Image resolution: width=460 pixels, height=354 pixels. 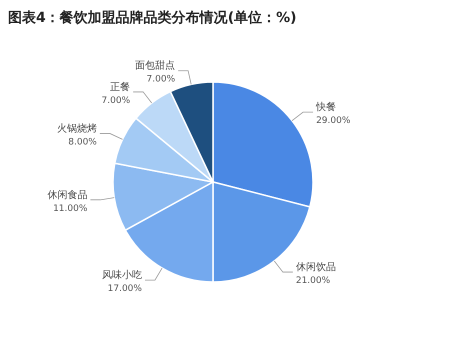 I want to click on data-label: 21.00%, so click(x=313, y=281).